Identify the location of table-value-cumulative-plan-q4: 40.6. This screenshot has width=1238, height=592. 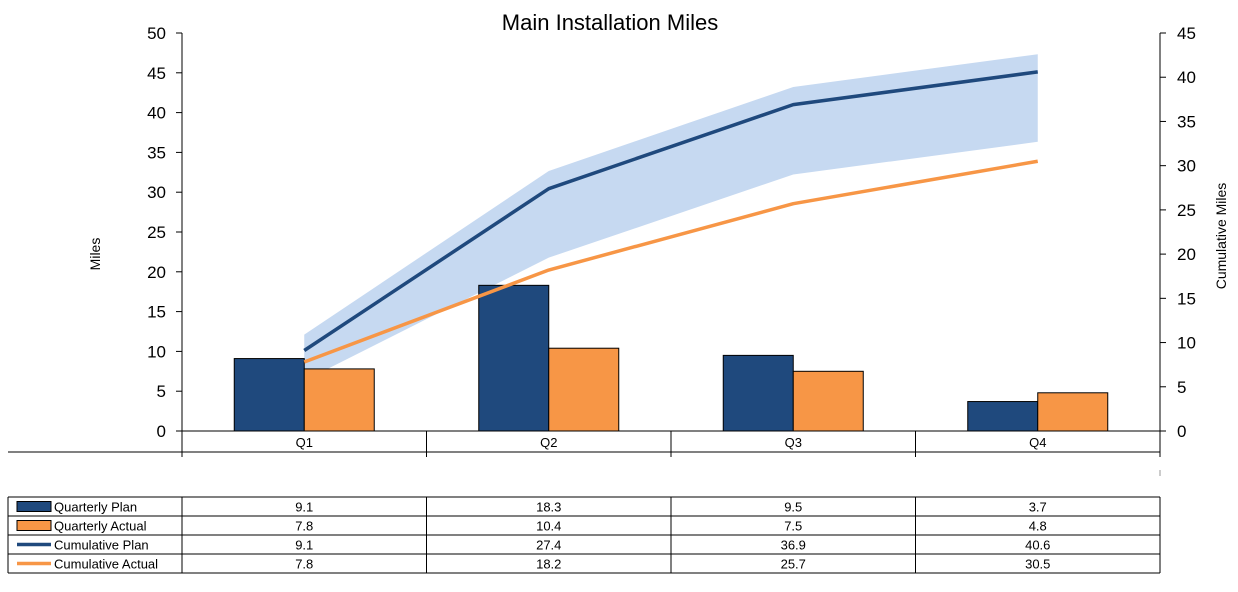
(1037, 545).